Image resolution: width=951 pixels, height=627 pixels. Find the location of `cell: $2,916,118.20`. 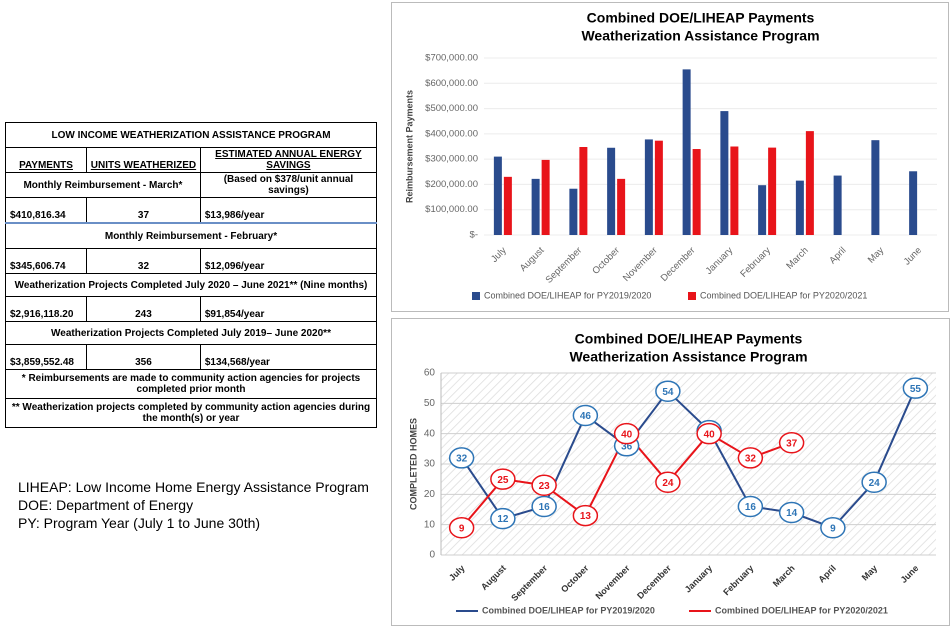

cell: $2,916,118.20 is located at coordinates (46, 309).